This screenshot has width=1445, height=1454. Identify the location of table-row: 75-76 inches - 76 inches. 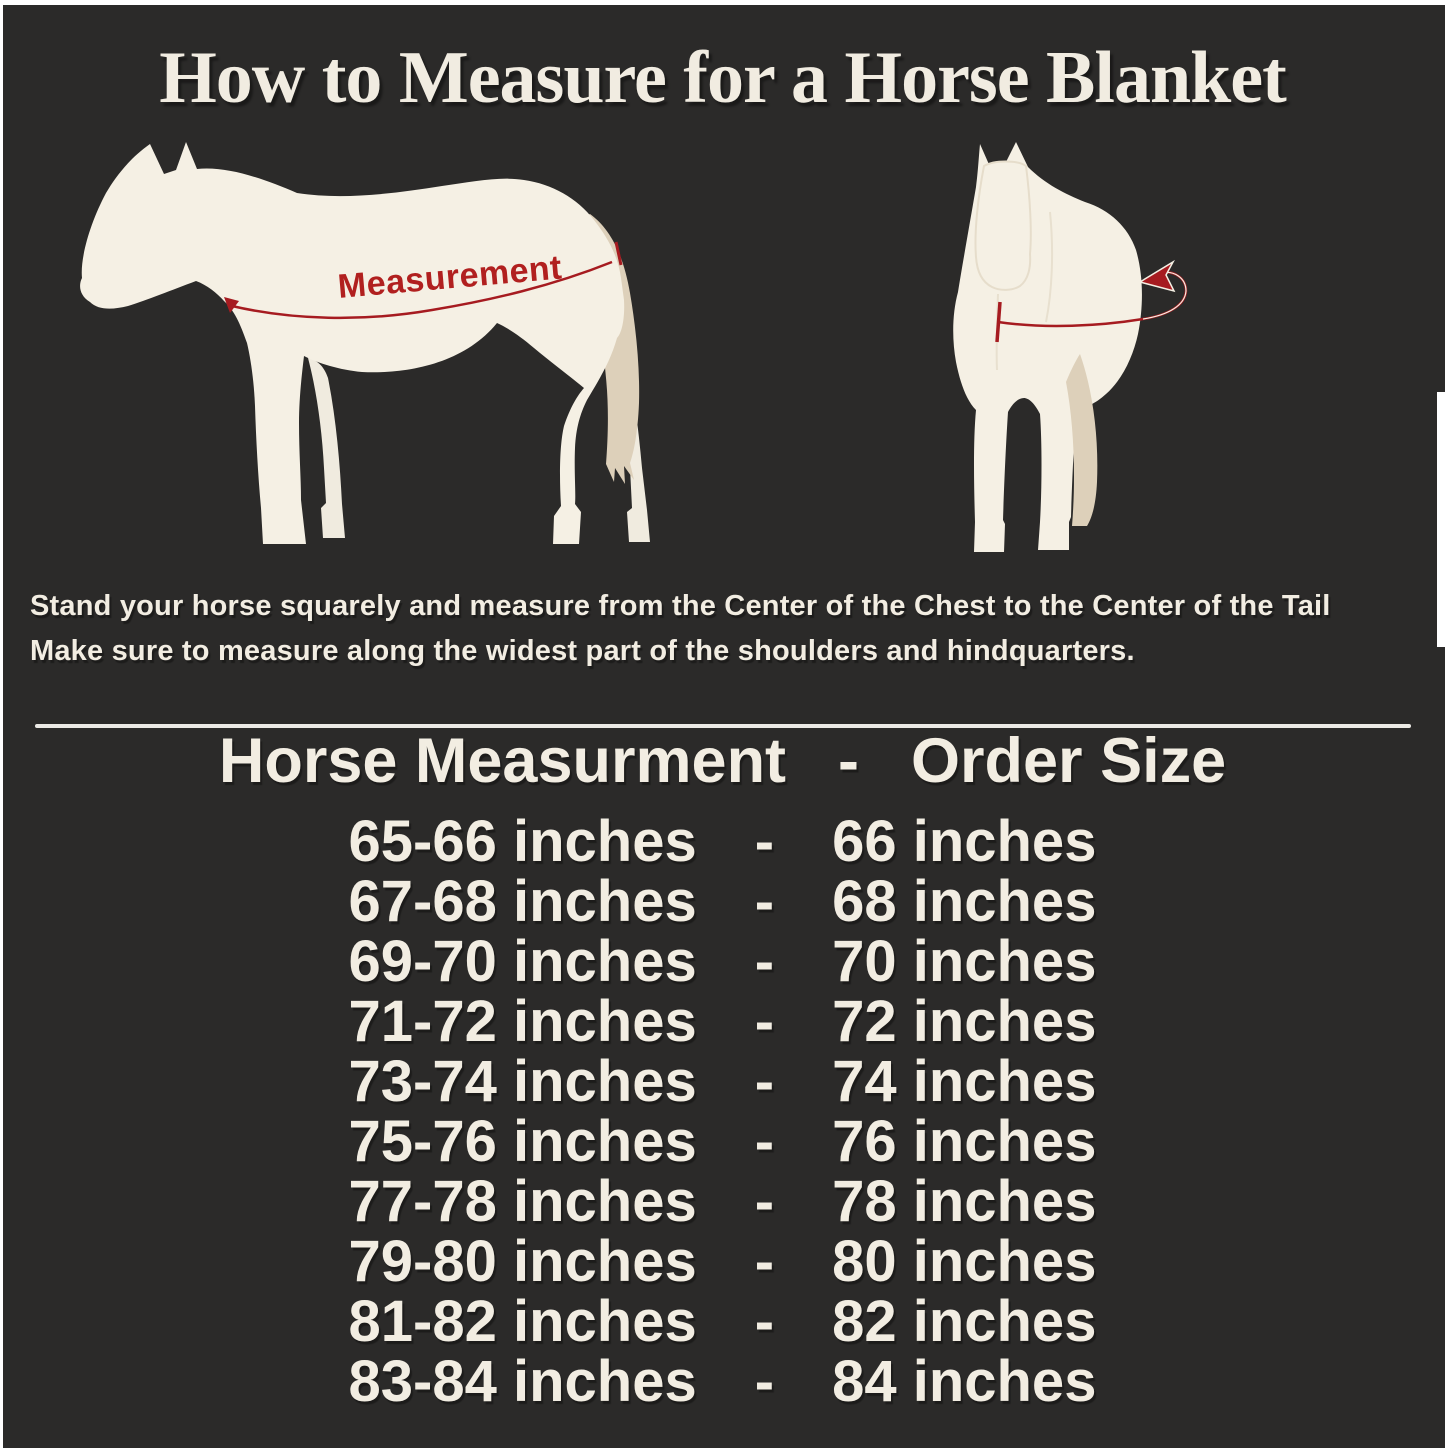
(722, 1142).